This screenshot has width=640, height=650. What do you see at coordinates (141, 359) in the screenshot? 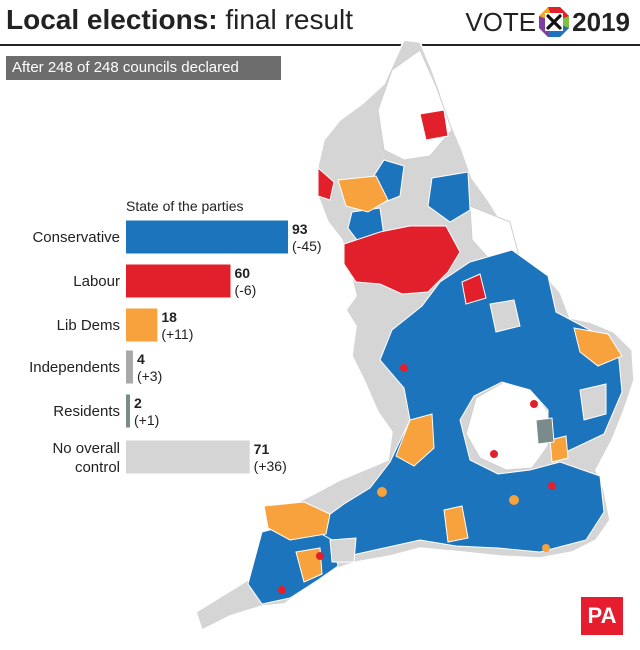
I see `value-label-independents: 4` at bounding box center [141, 359].